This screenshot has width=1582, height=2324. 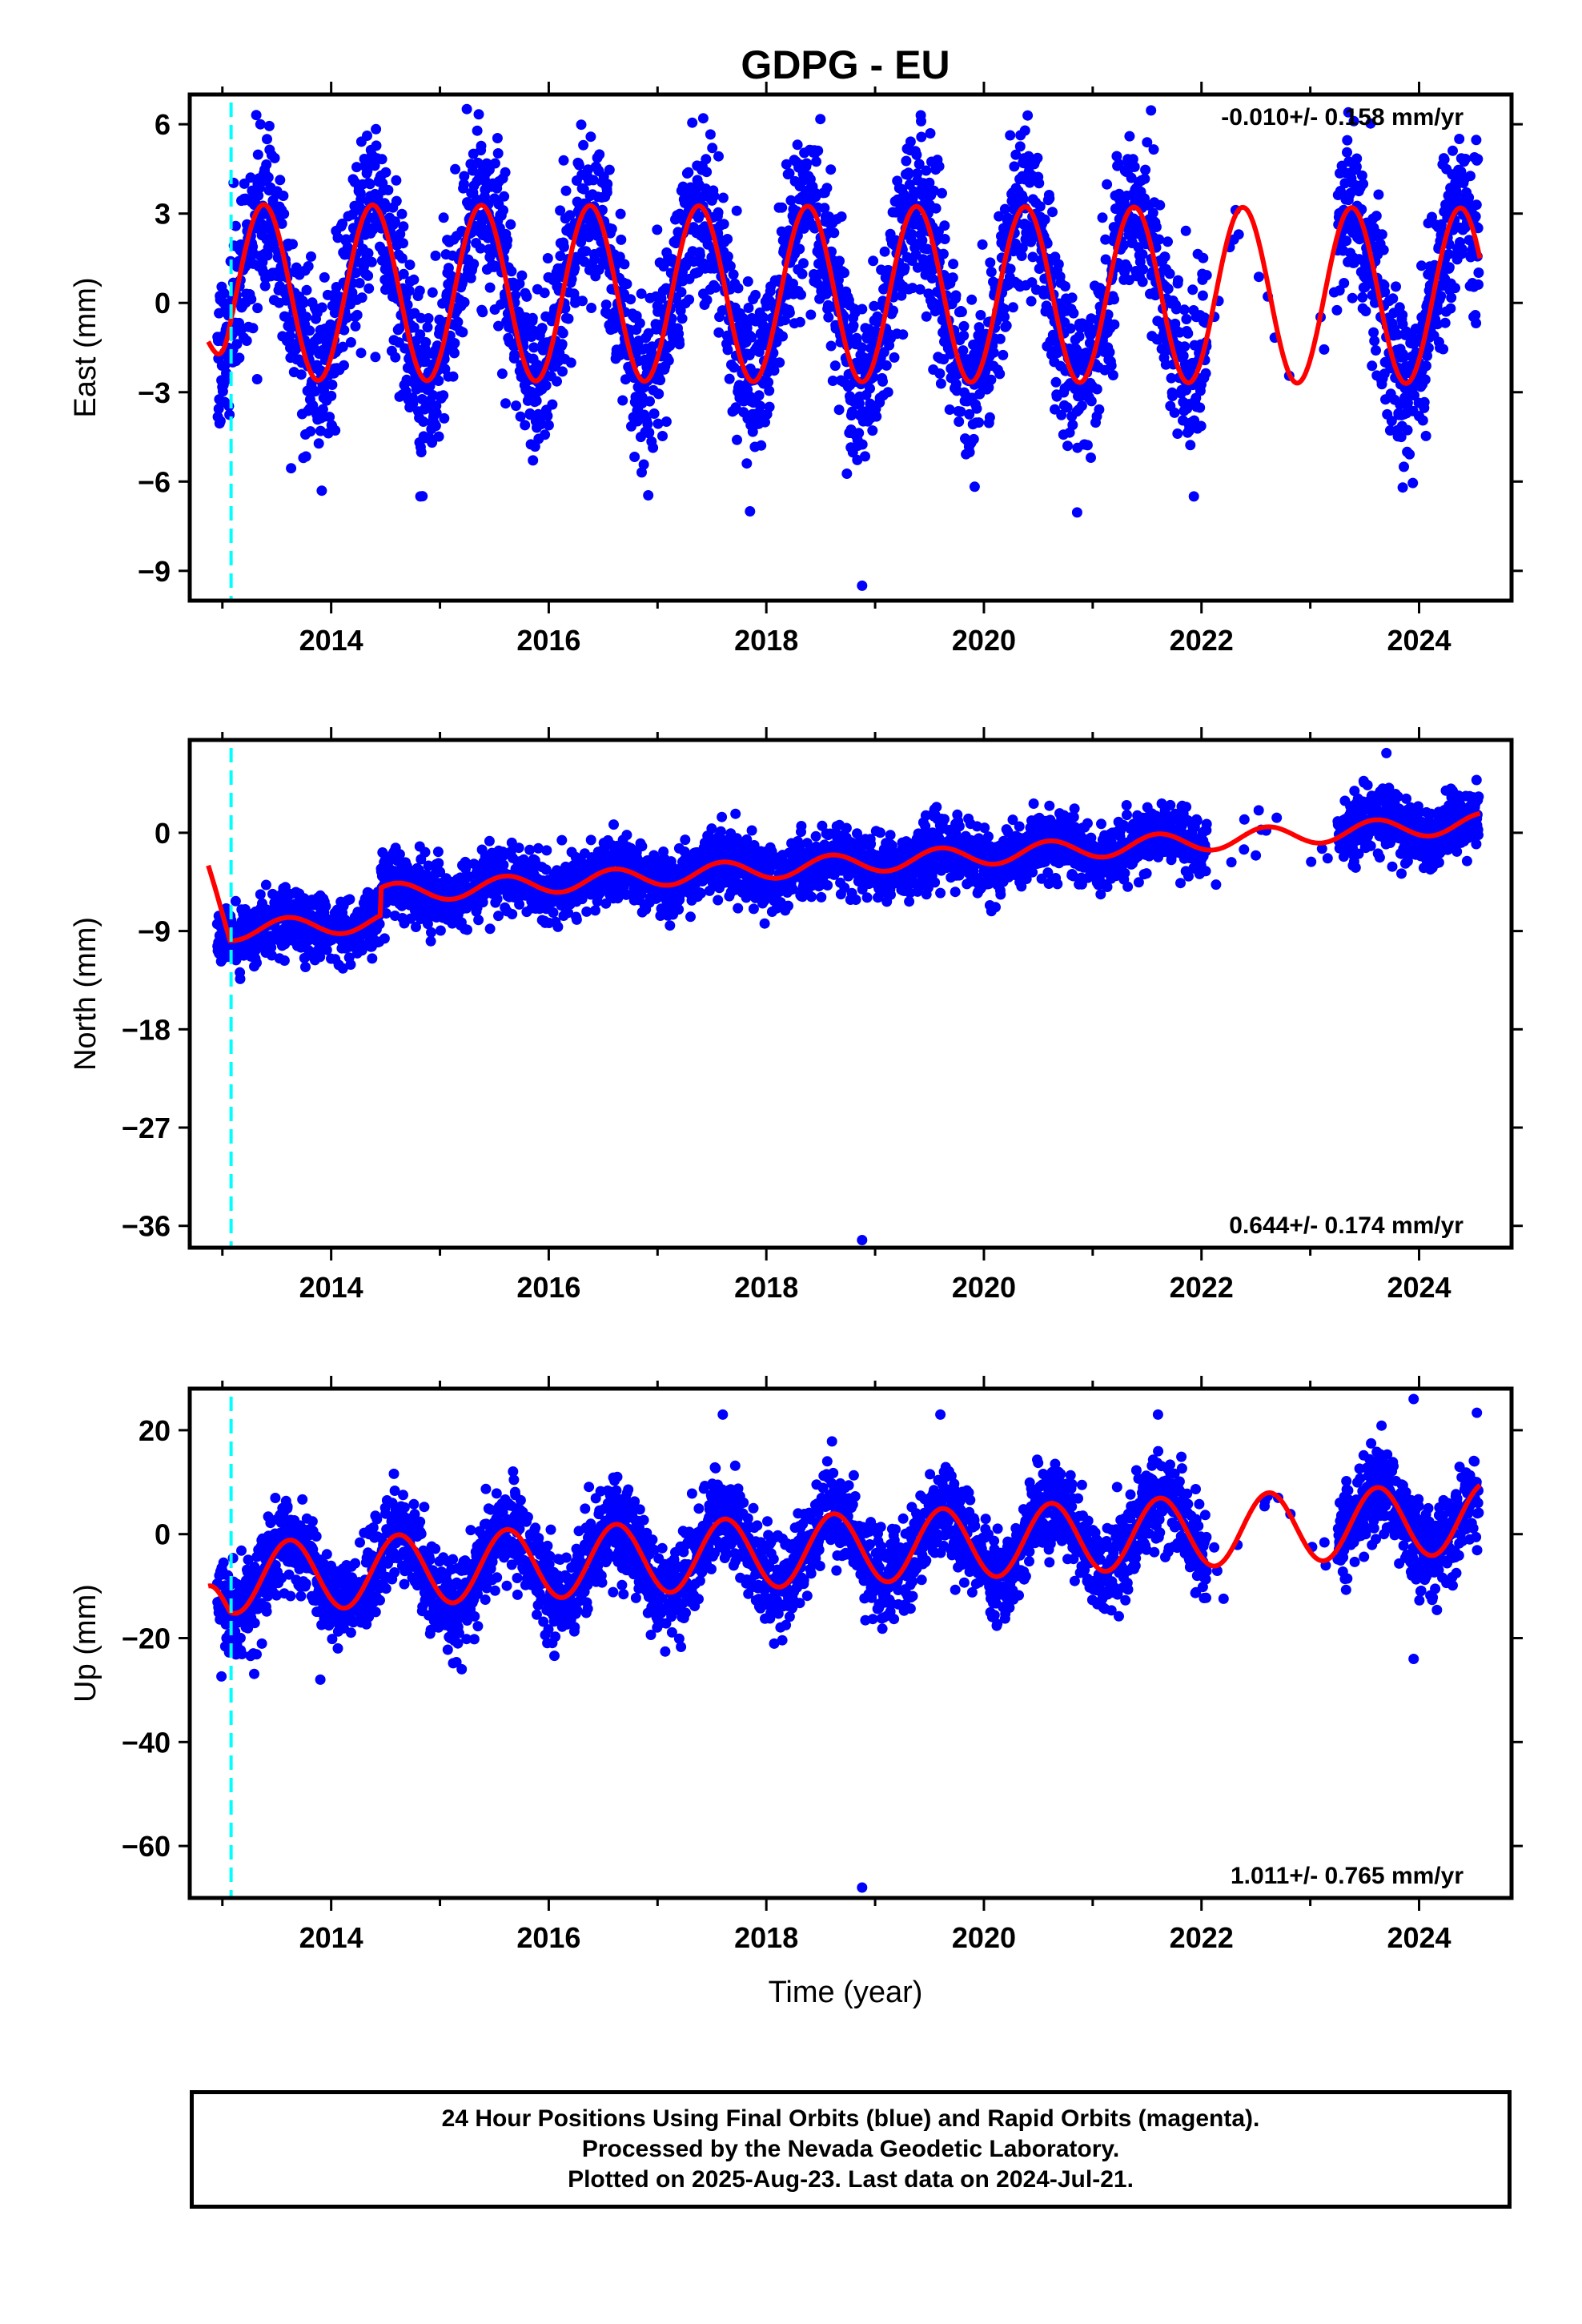 What do you see at coordinates (766, 640) in the screenshot?
I see `x-tick-label: 2018` at bounding box center [766, 640].